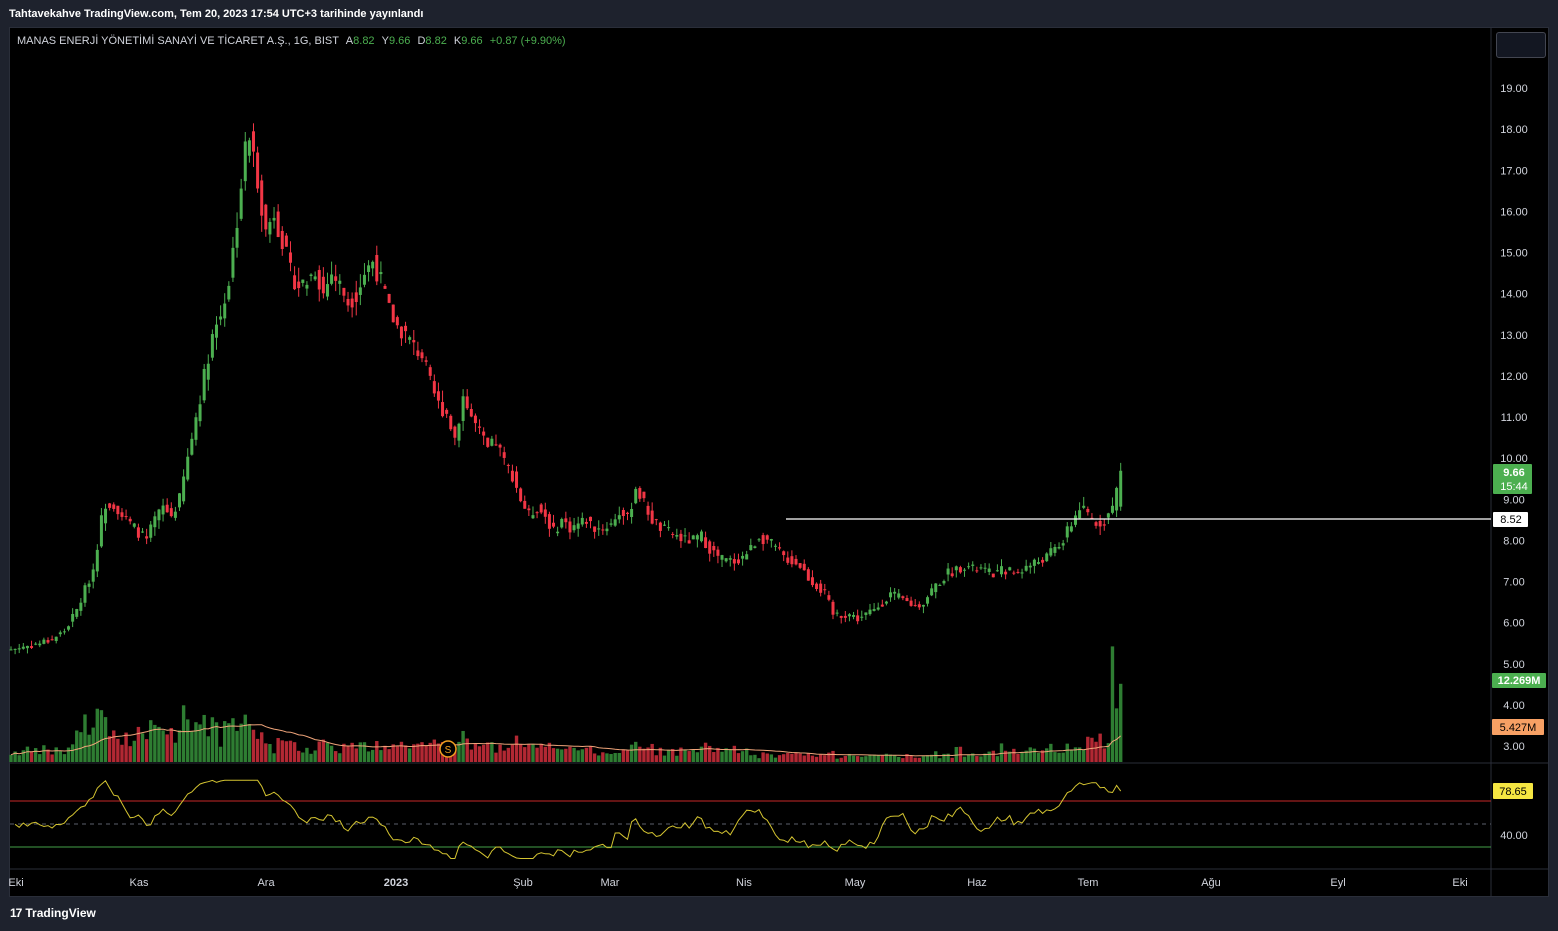 Image resolution: width=1558 pixels, height=931 pixels. I want to click on time-tick-label: May, so click(855, 883).